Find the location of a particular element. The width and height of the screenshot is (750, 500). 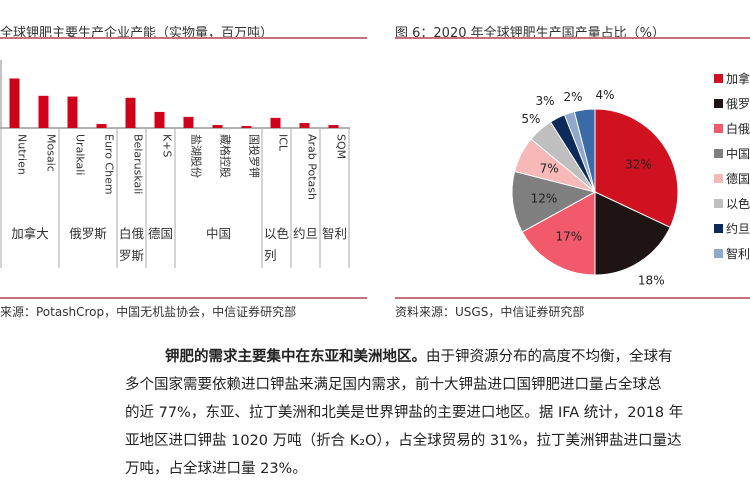

group-label: 以色 is located at coordinates (277, 233).